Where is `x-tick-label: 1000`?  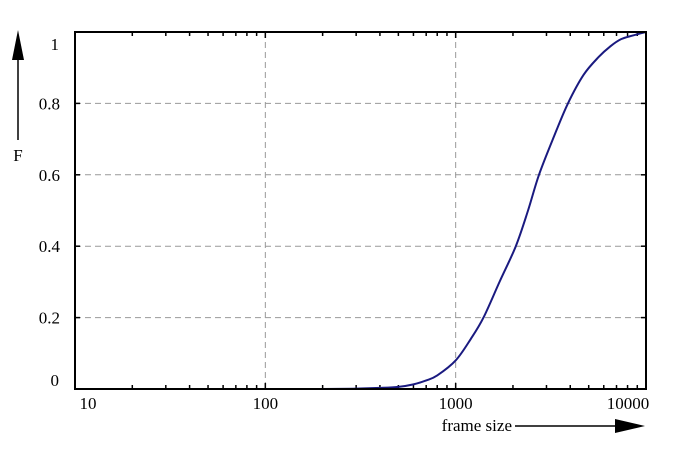
x-tick-label: 1000 is located at coordinates (456, 403).